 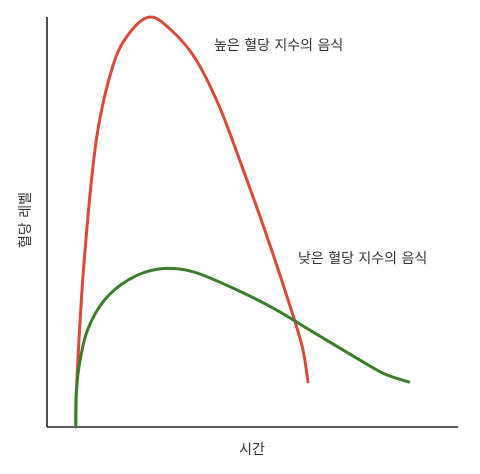 What do you see at coordinates (252, 450) in the screenshot?
I see `x-axis-label: 시간` at bounding box center [252, 450].